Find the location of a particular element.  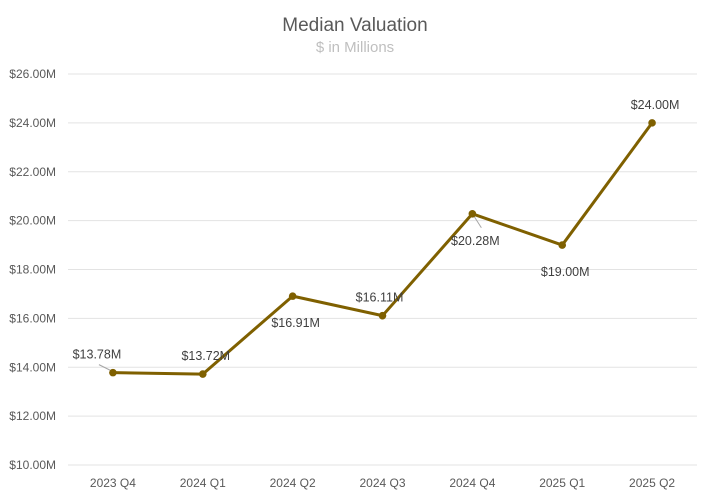

x-tick-label: 2024 Q1 is located at coordinates (203, 483).